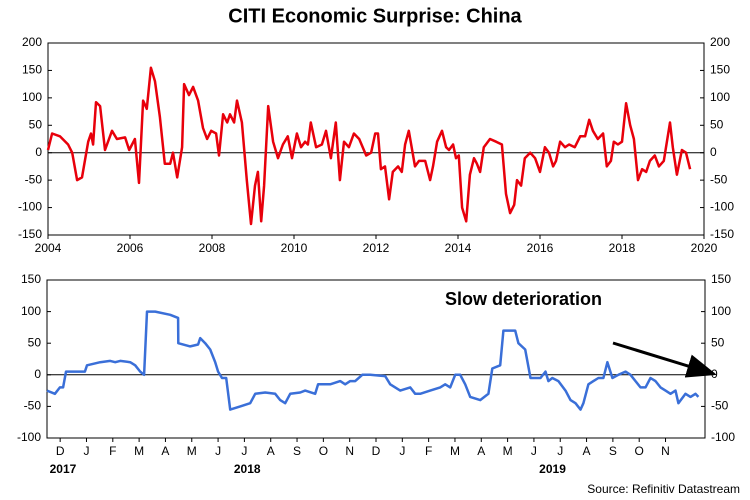  What do you see at coordinates (552, 469) in the screenshot?
I see `year-label: 2019` at bounding box center [552, 469].